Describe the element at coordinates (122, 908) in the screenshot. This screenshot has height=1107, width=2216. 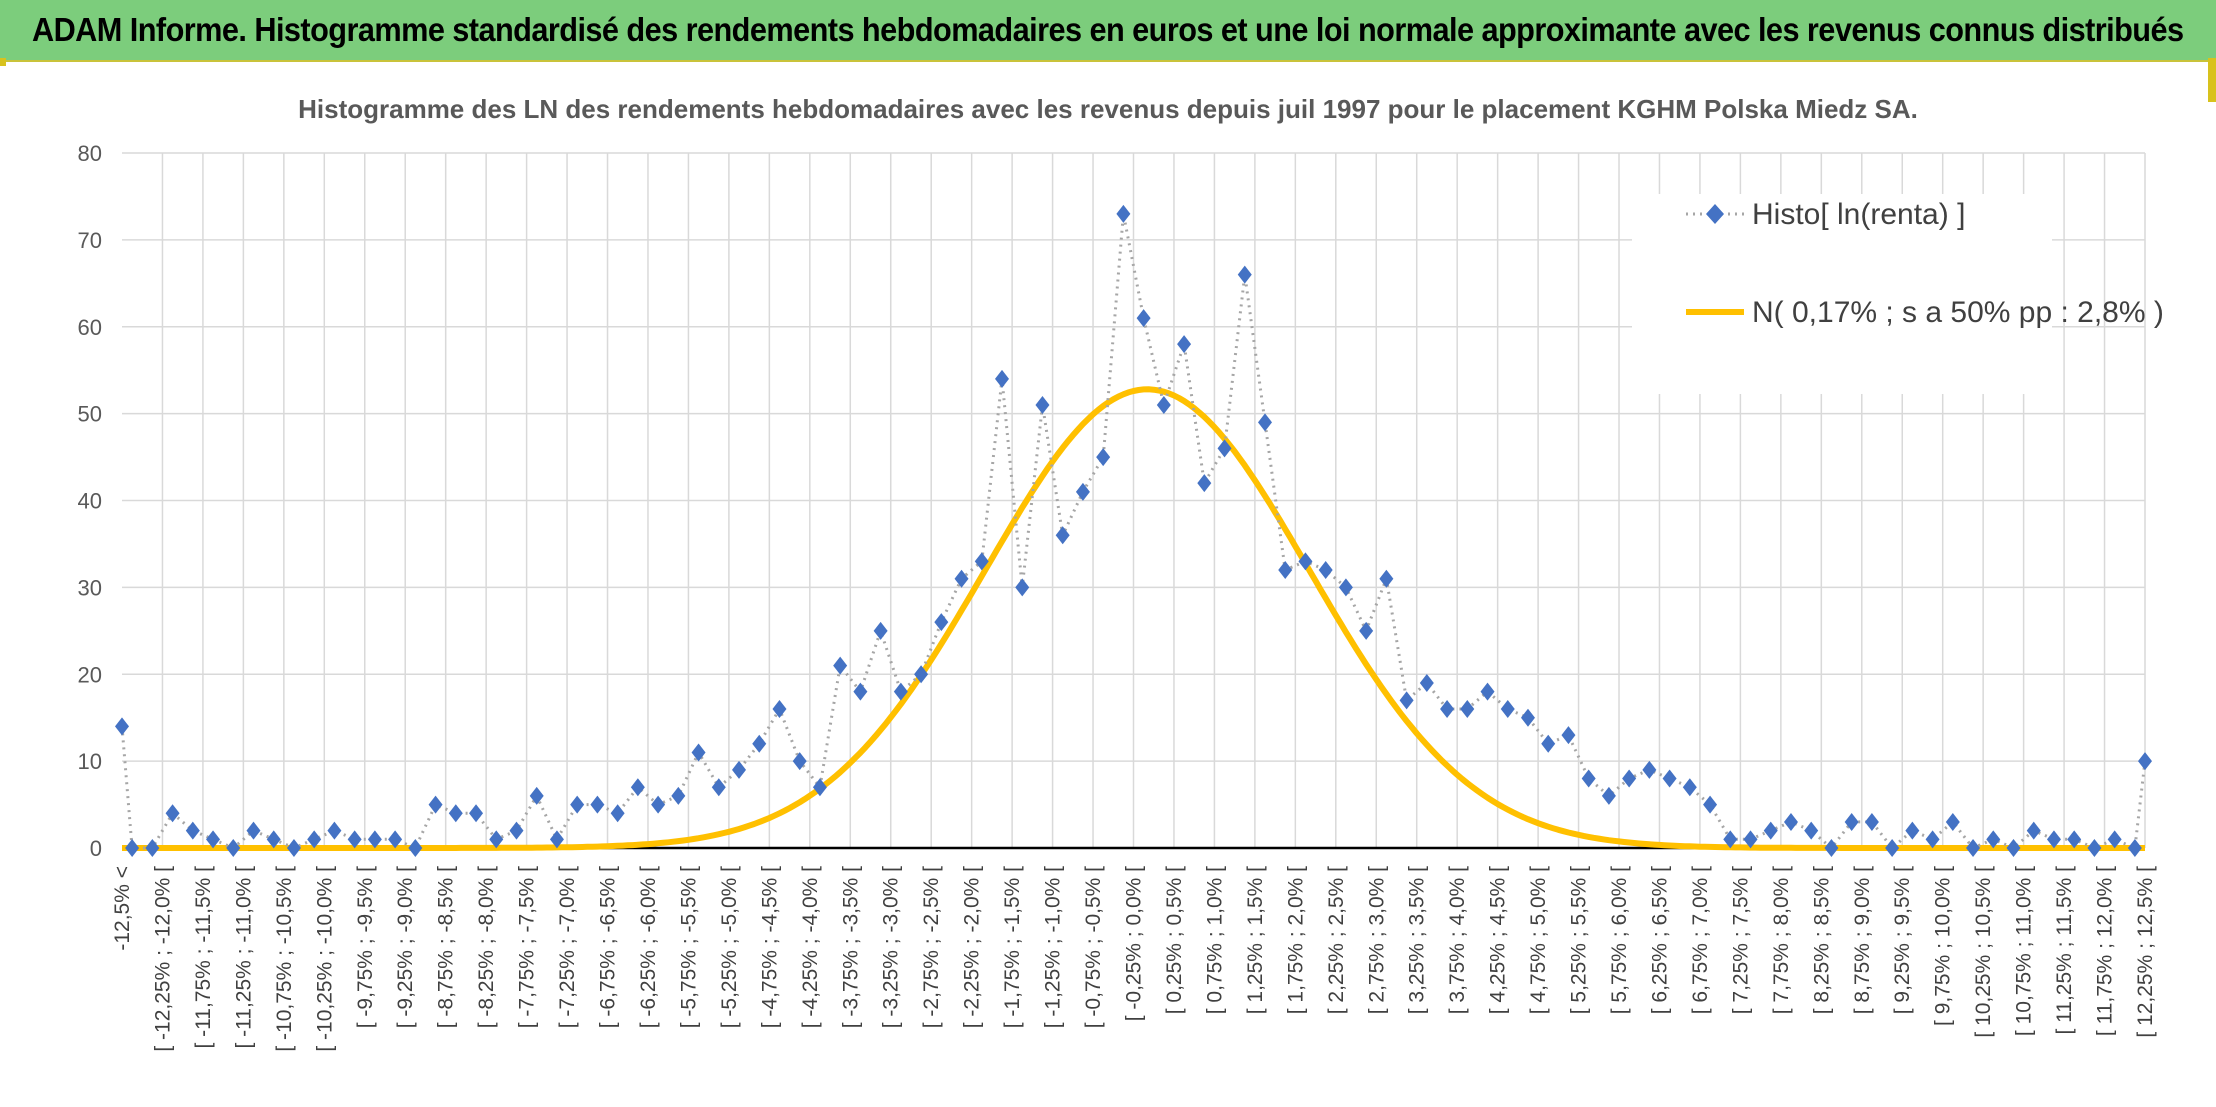
I see `x-tick-label: -12,5% <` at that location.